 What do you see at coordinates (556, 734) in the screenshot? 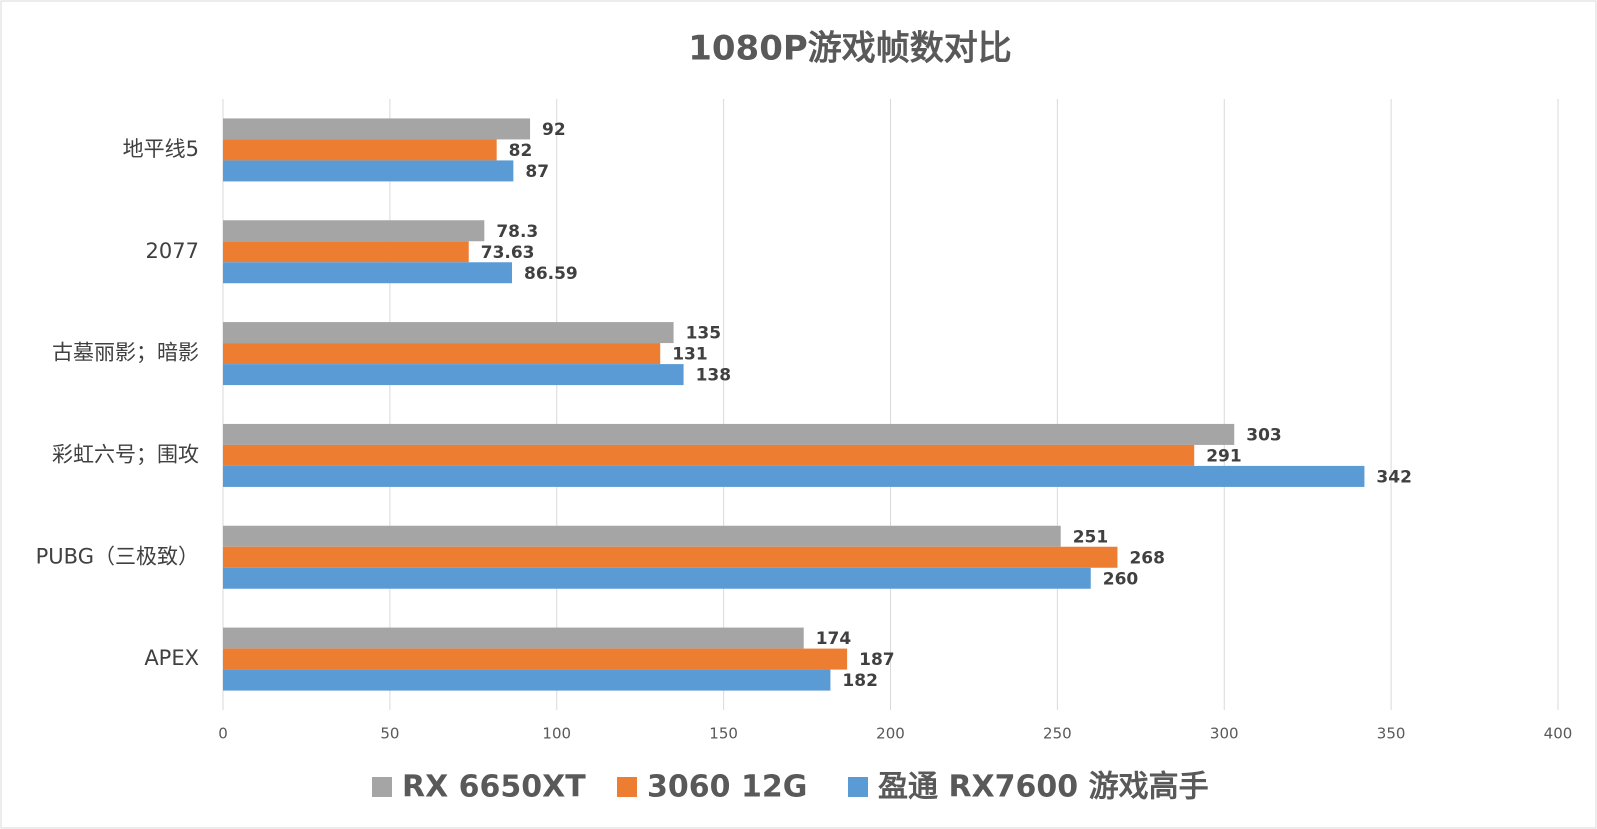
I see `x-tick-label: 100` at bounding box center [556, 734].